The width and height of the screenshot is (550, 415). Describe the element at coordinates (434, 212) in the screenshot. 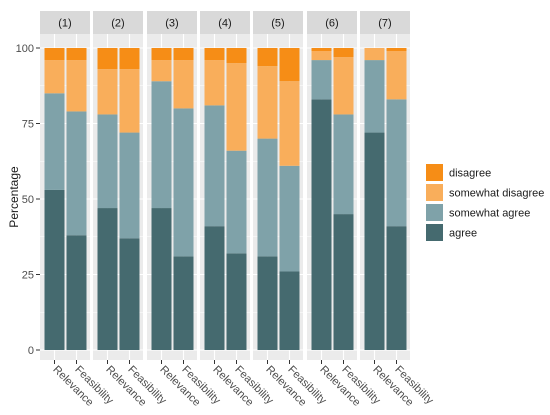

I see `legend-key-somewhat-agree` at that location.